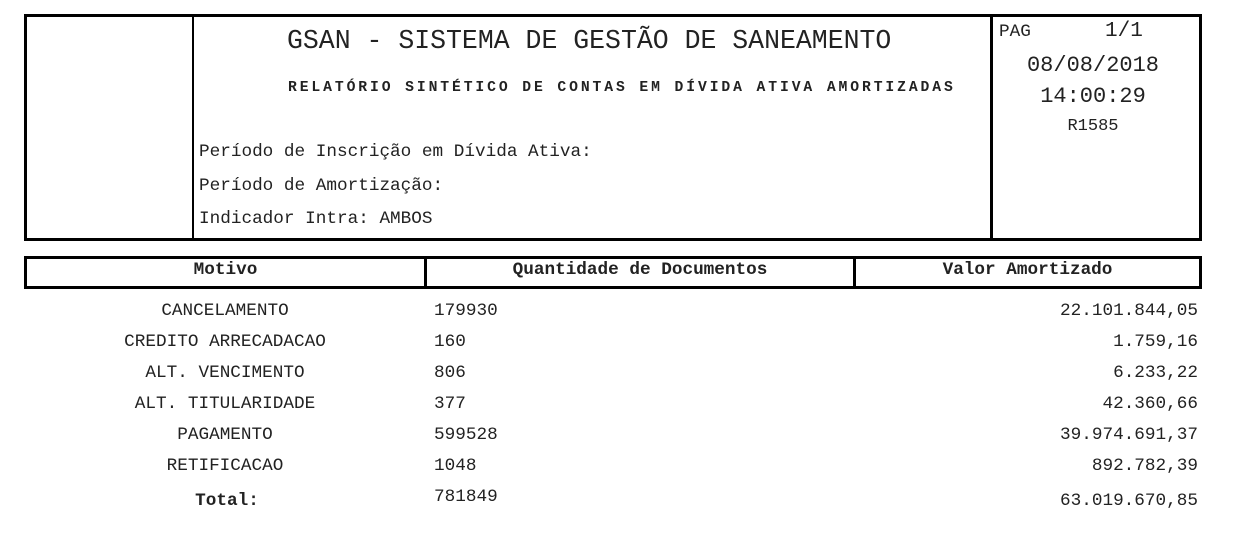 This screenshot has height=542, width=1249. Describe the element at coordinates (225, 404) in the screenshot. I see `row-motivo: ALT. TITULARIDADE` at that location.